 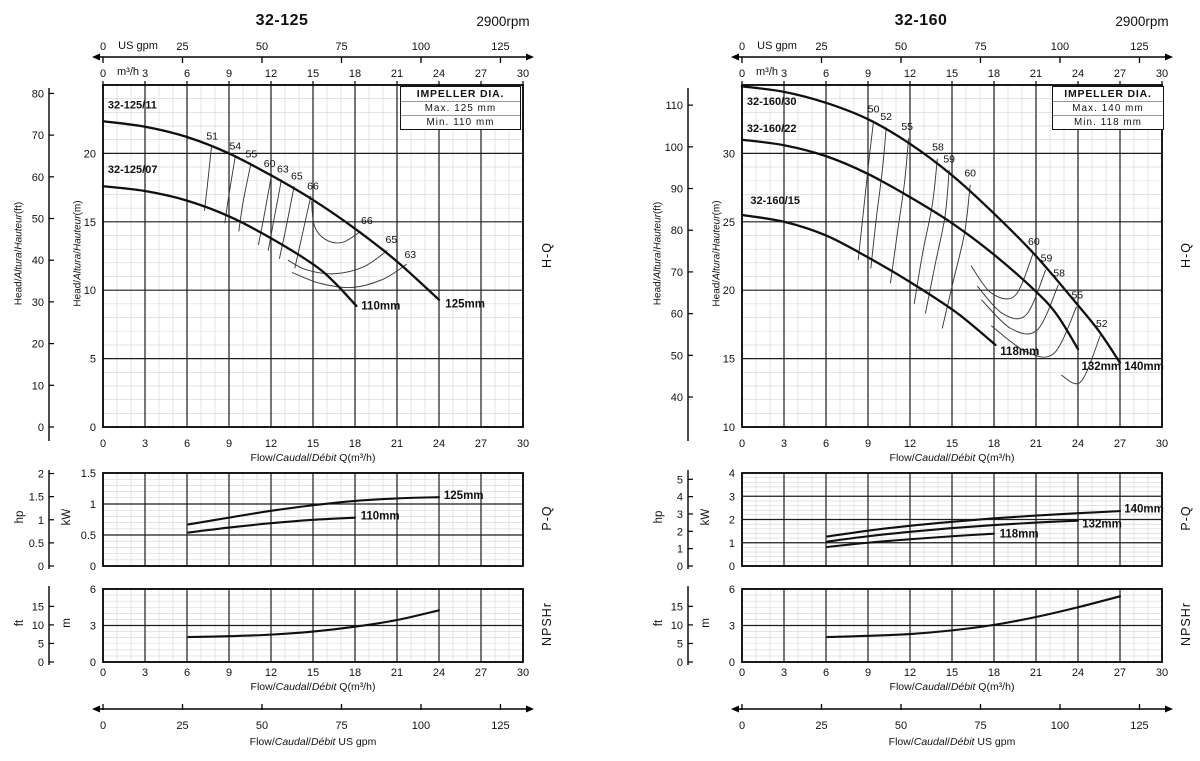 I want to click on svg-text: 125mm, so click(x=464, y=496).